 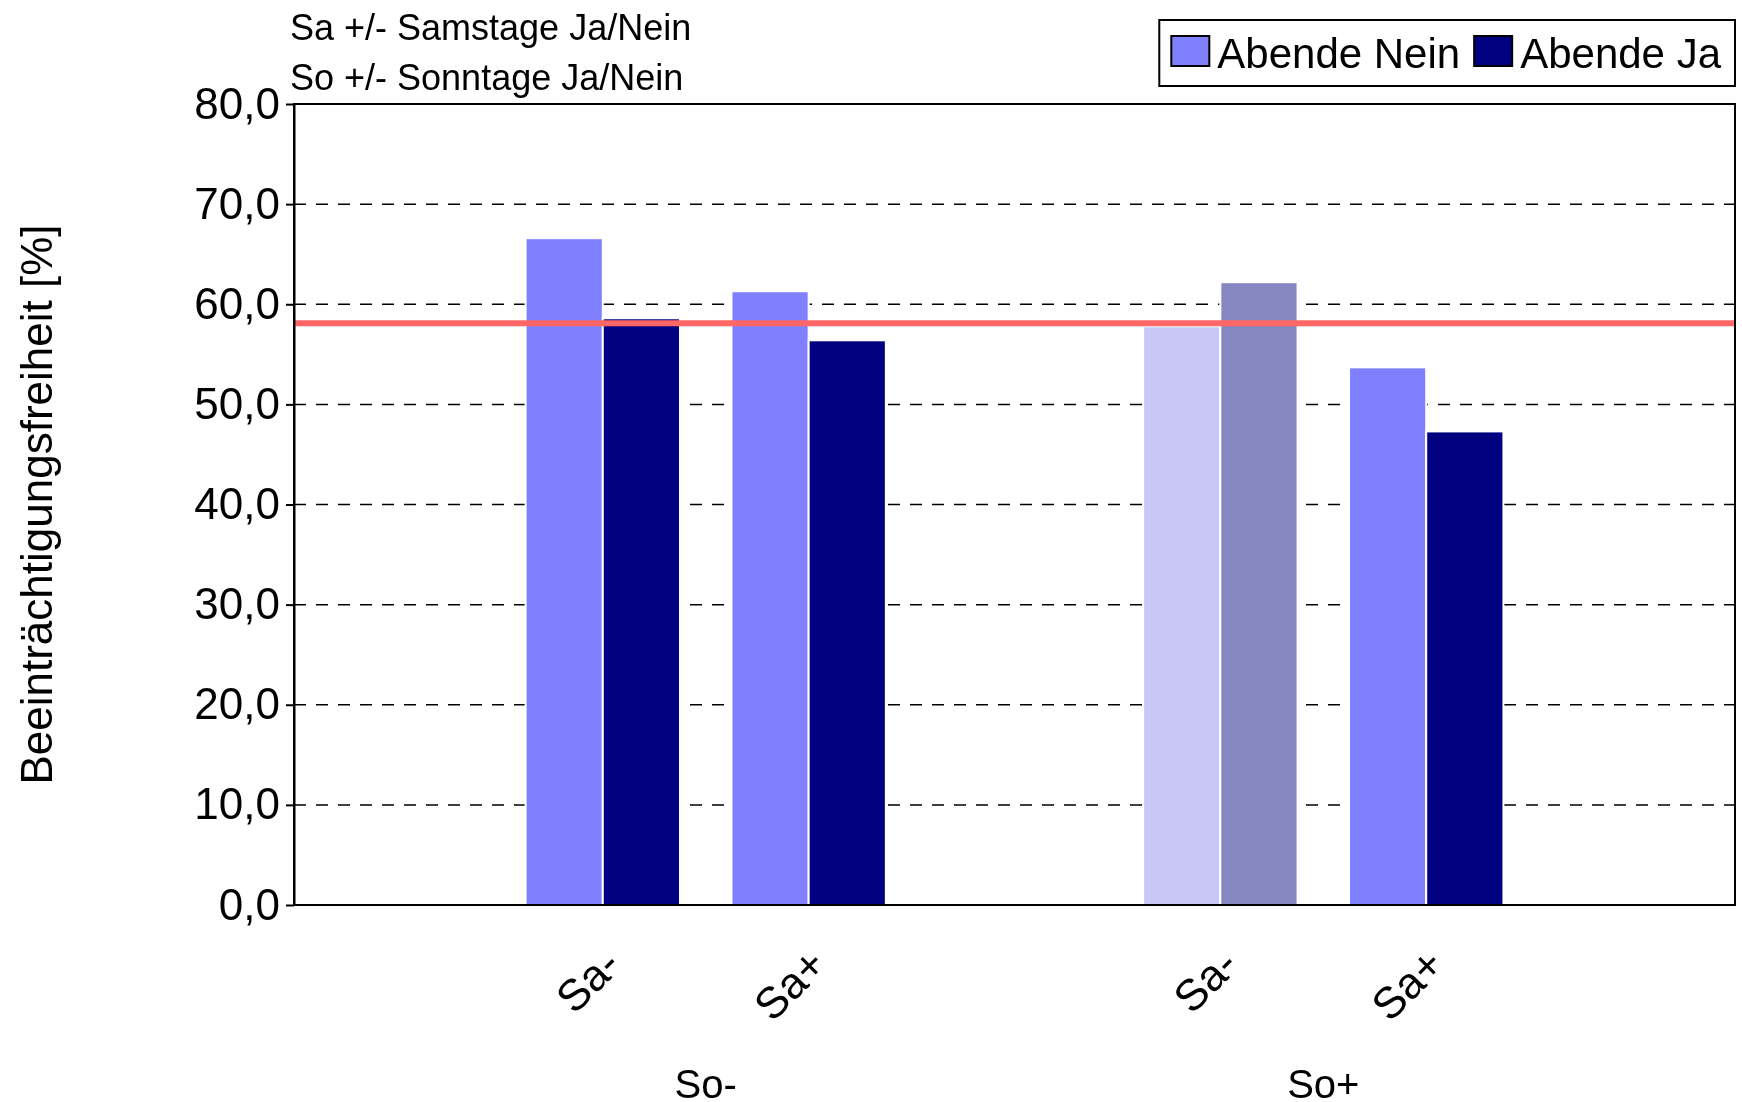 I want to click on y-tick-label: 40,0, so click(x=237, y=504).